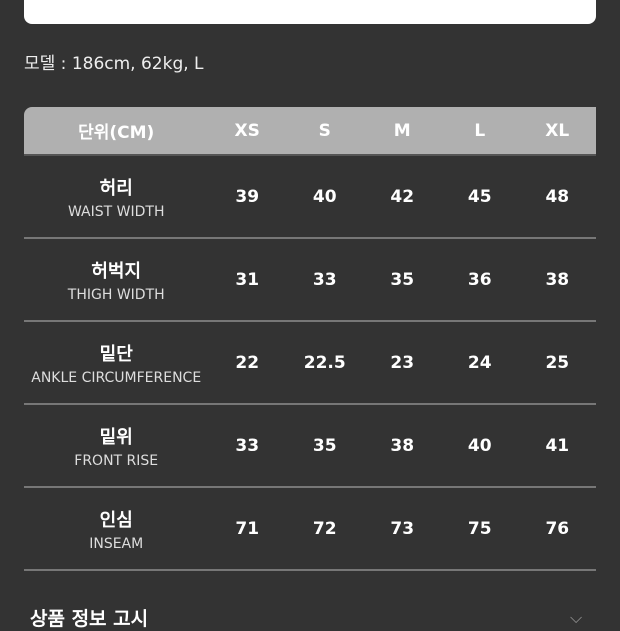 This screenshot has width=620, height=631. Describe the element at coordinates (479, 528) in the screenshot. I see `table-cell: 75` at that location.